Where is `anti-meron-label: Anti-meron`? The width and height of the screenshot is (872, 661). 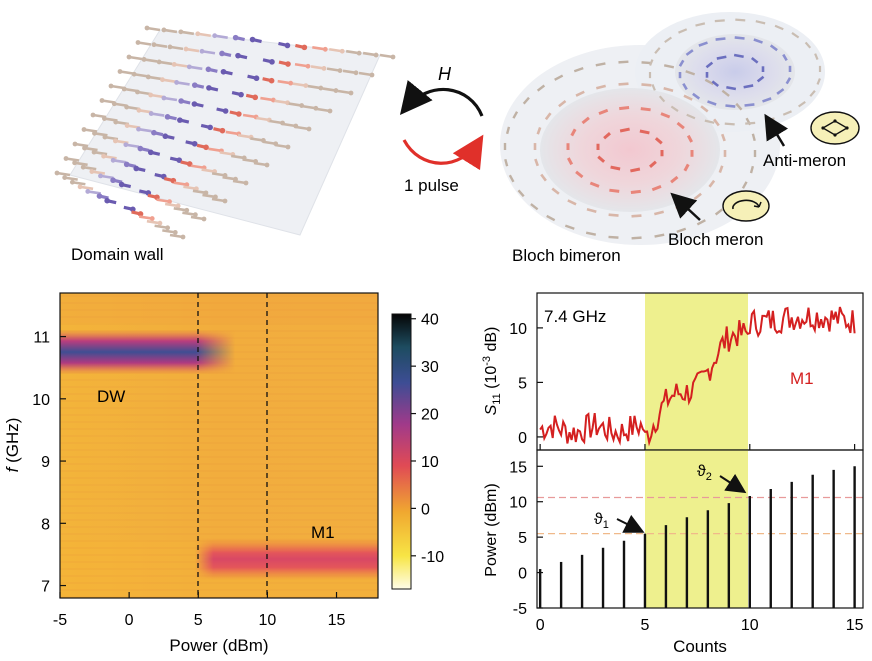 anti-meron-label: Anti-meron is located at coordinates (804, 160).